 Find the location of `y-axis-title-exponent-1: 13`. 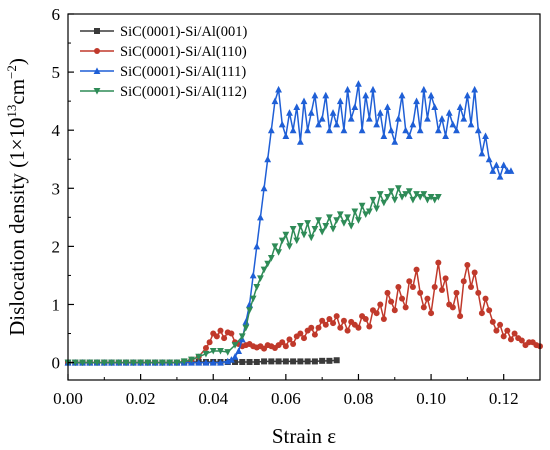

y-axis-title-exponent-1: 13 is located at coordinates (11, 111).